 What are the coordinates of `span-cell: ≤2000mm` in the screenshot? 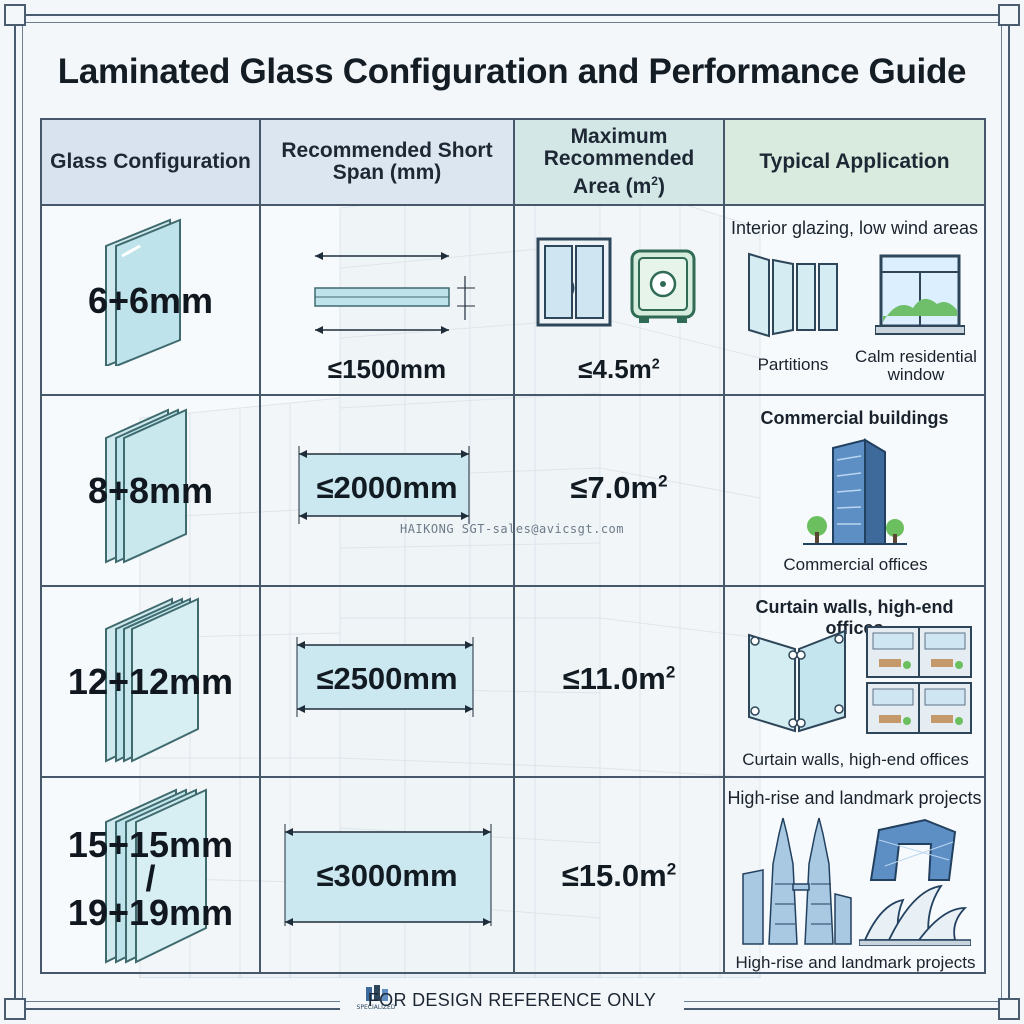 It's located at (387, 490).